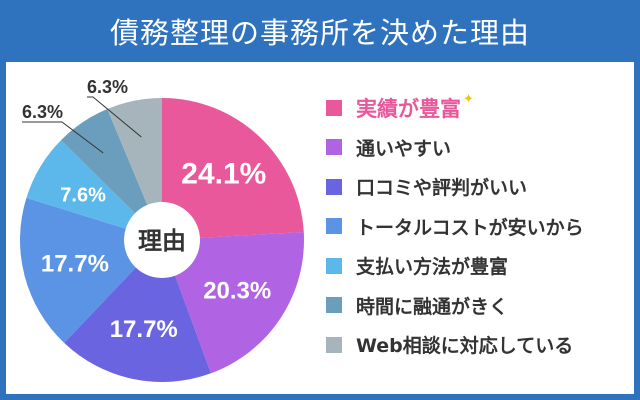 The width and height of the screenshot is (640, 400). I want to click on sparkle-icon: ✦, so click(468, 100).